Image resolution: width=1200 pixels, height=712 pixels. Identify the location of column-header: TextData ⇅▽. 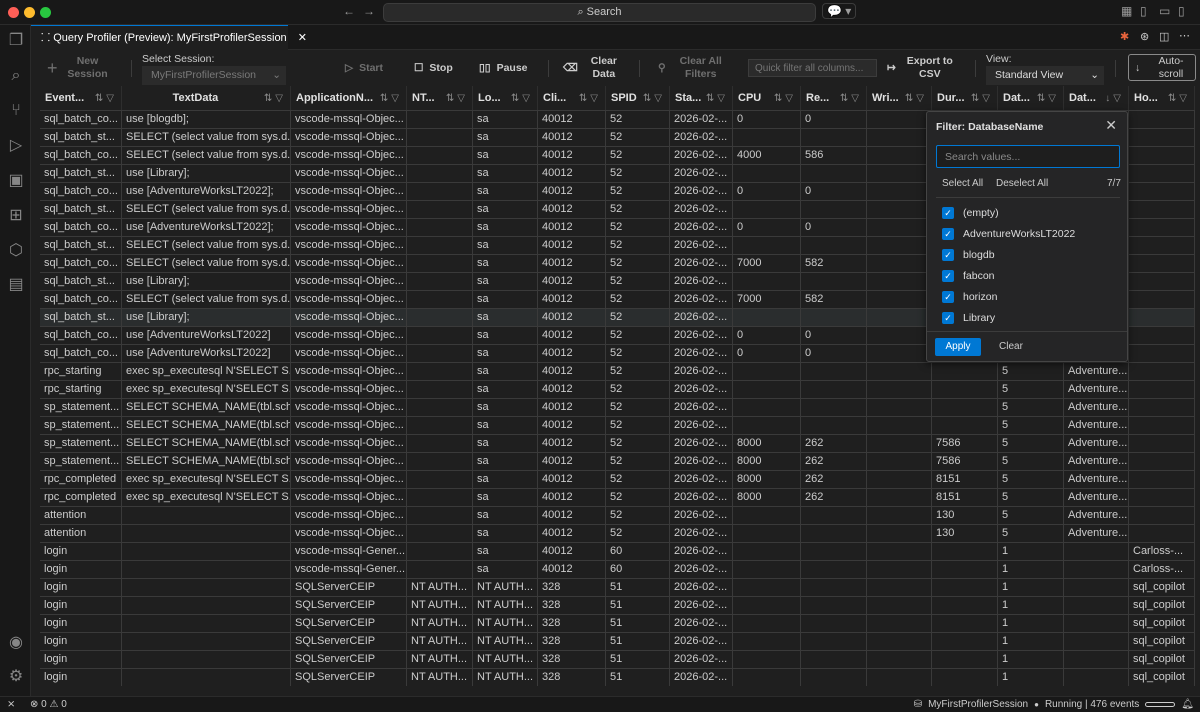
(206, 98).